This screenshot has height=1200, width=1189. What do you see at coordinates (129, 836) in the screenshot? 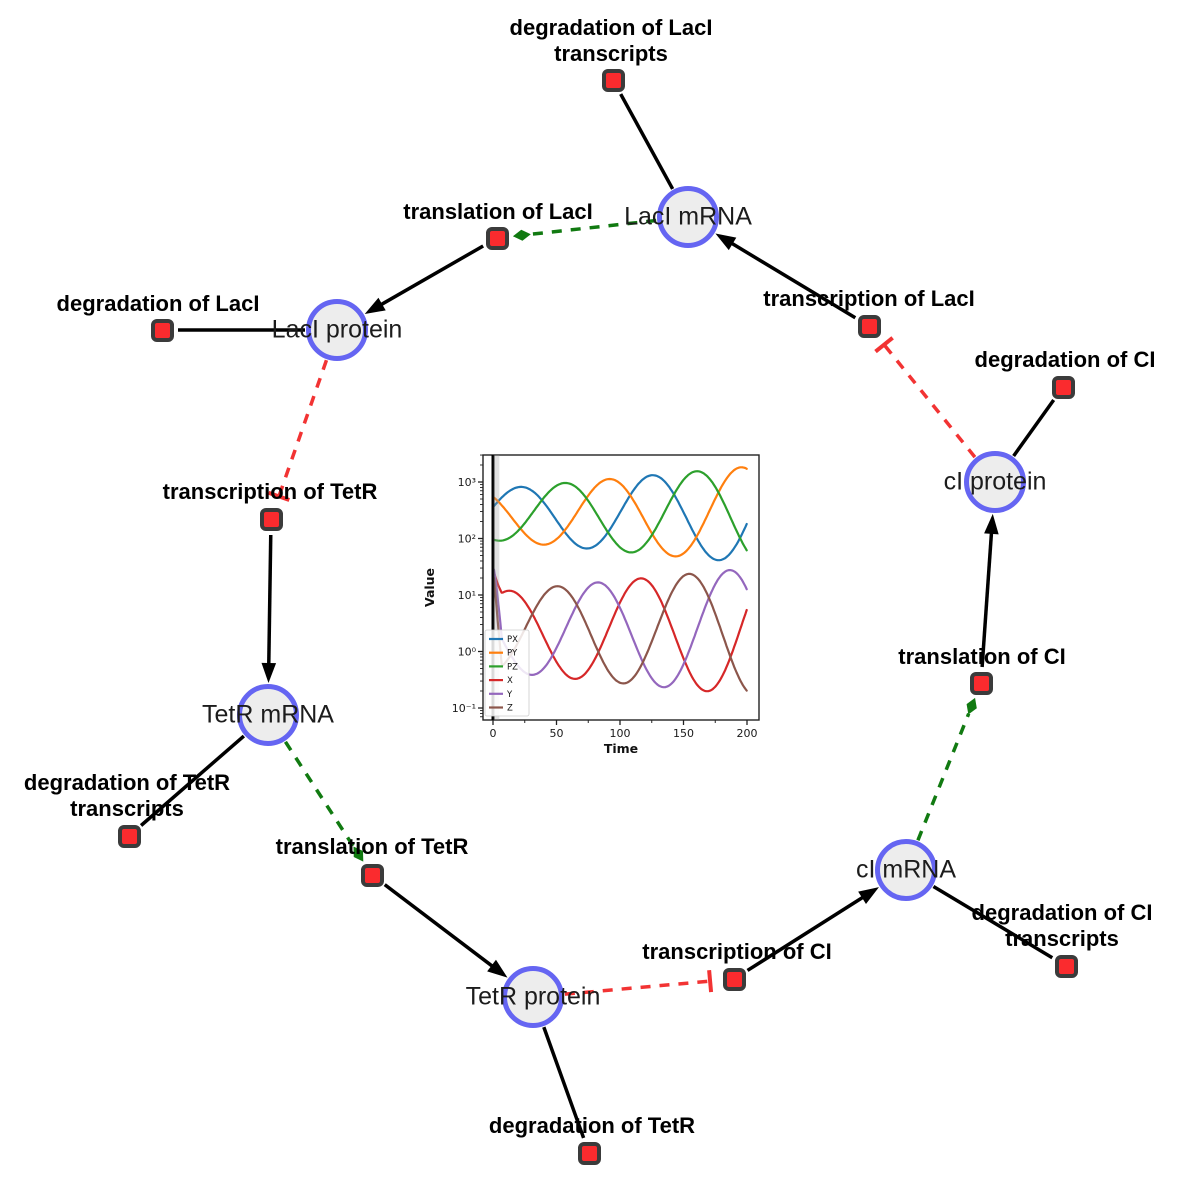
I see `reaction-node-deg-tetr-transcripts` at bounding box center [129, 836].